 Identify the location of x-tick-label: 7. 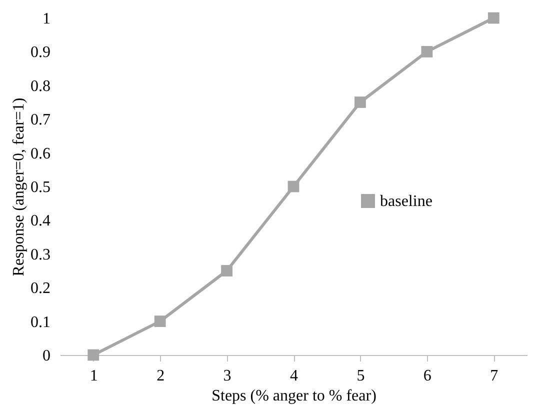
(494, 376).